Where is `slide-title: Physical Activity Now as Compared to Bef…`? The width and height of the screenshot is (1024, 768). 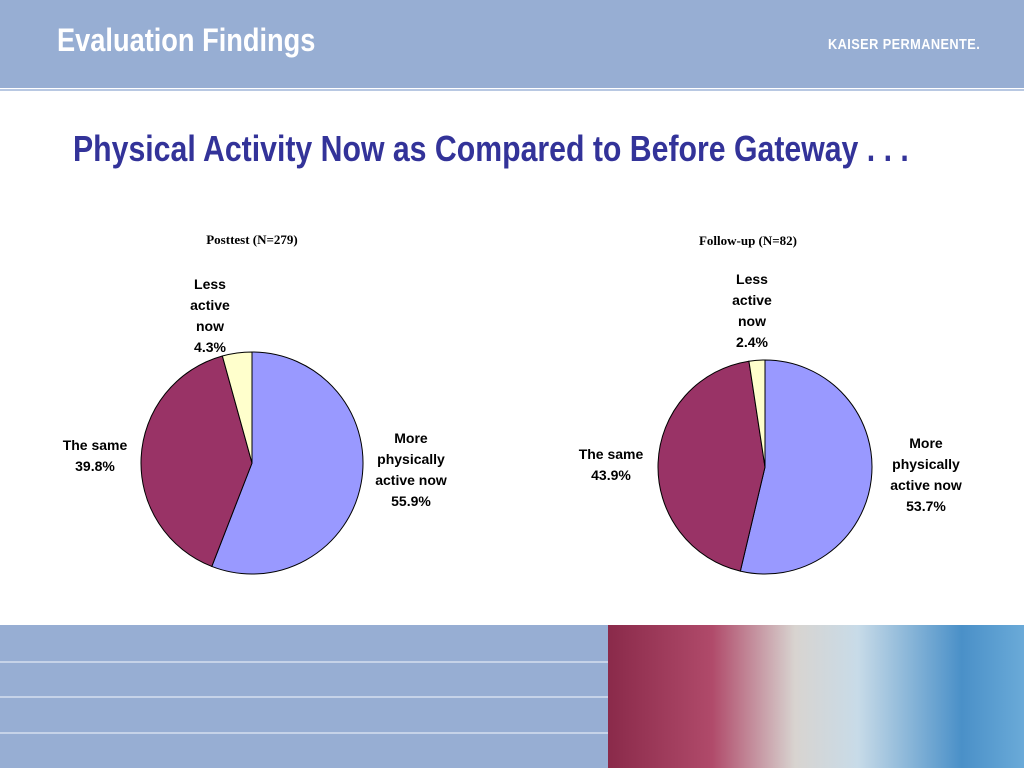
slide-title: Physical Activity Now as Compared to Bef… is located at coordinates (491, 148).